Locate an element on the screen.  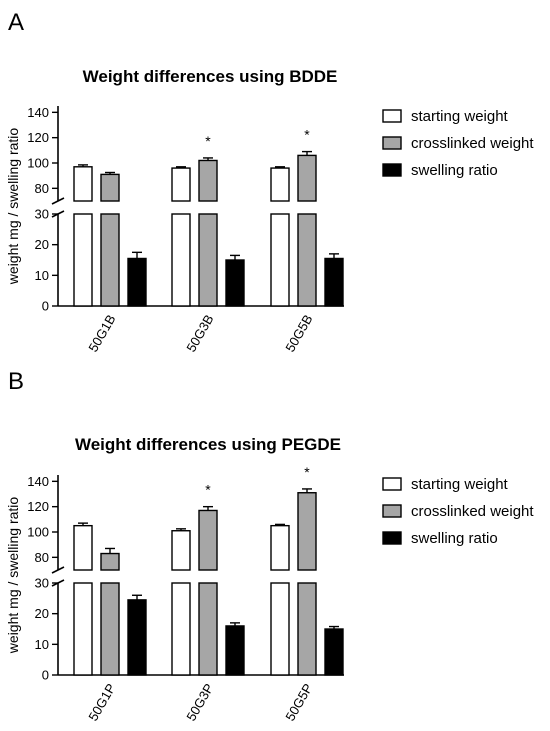
x-tick-label: 50G3P is located at coordinates (199, 702).